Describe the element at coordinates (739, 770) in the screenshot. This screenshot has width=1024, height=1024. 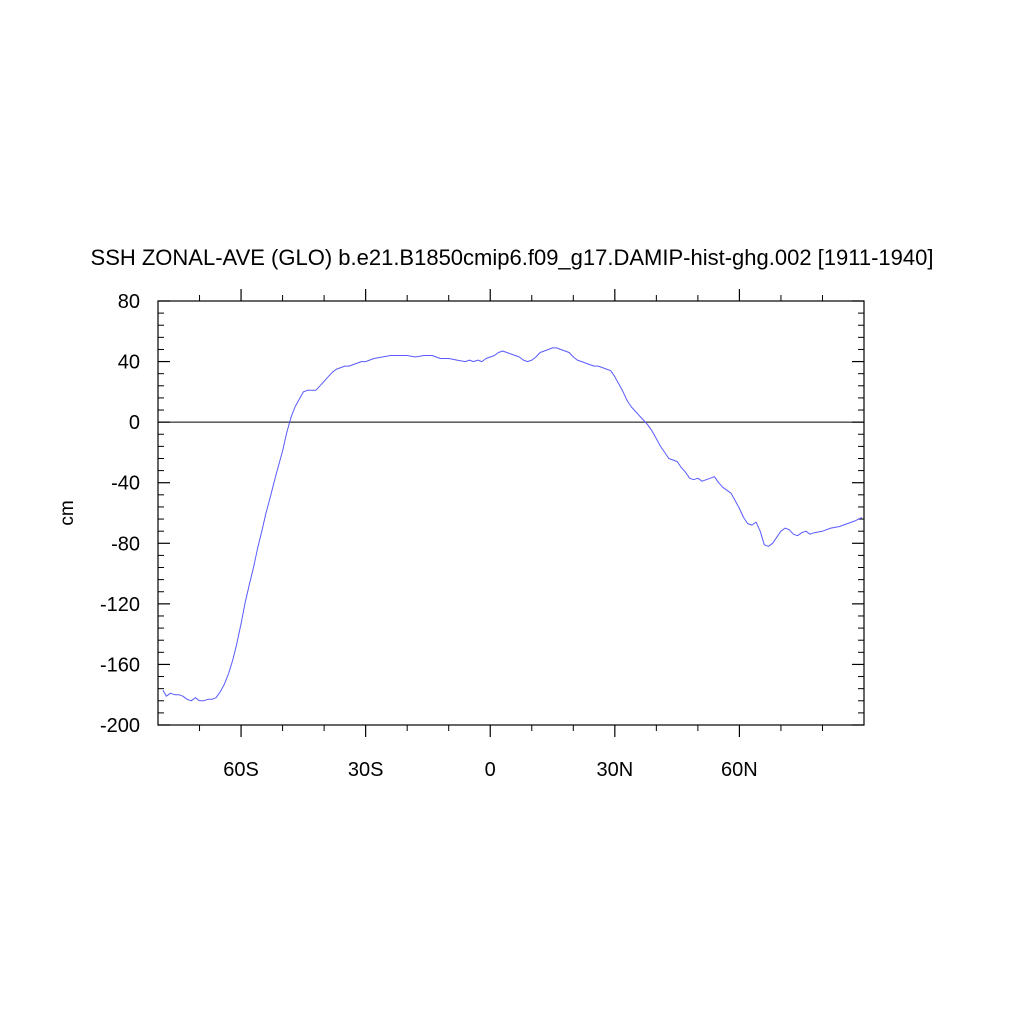
I see `x-tick-label: 60N` at that location.